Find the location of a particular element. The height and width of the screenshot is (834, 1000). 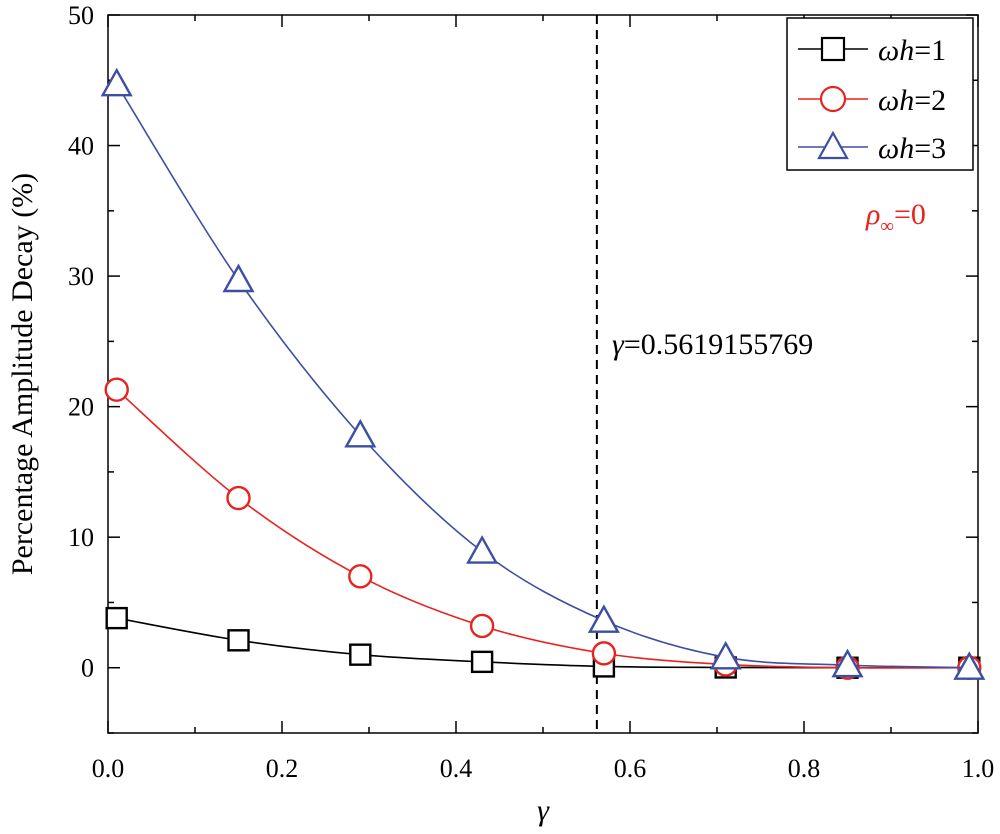

legend-marker-square is located at coordinates (833, 49).